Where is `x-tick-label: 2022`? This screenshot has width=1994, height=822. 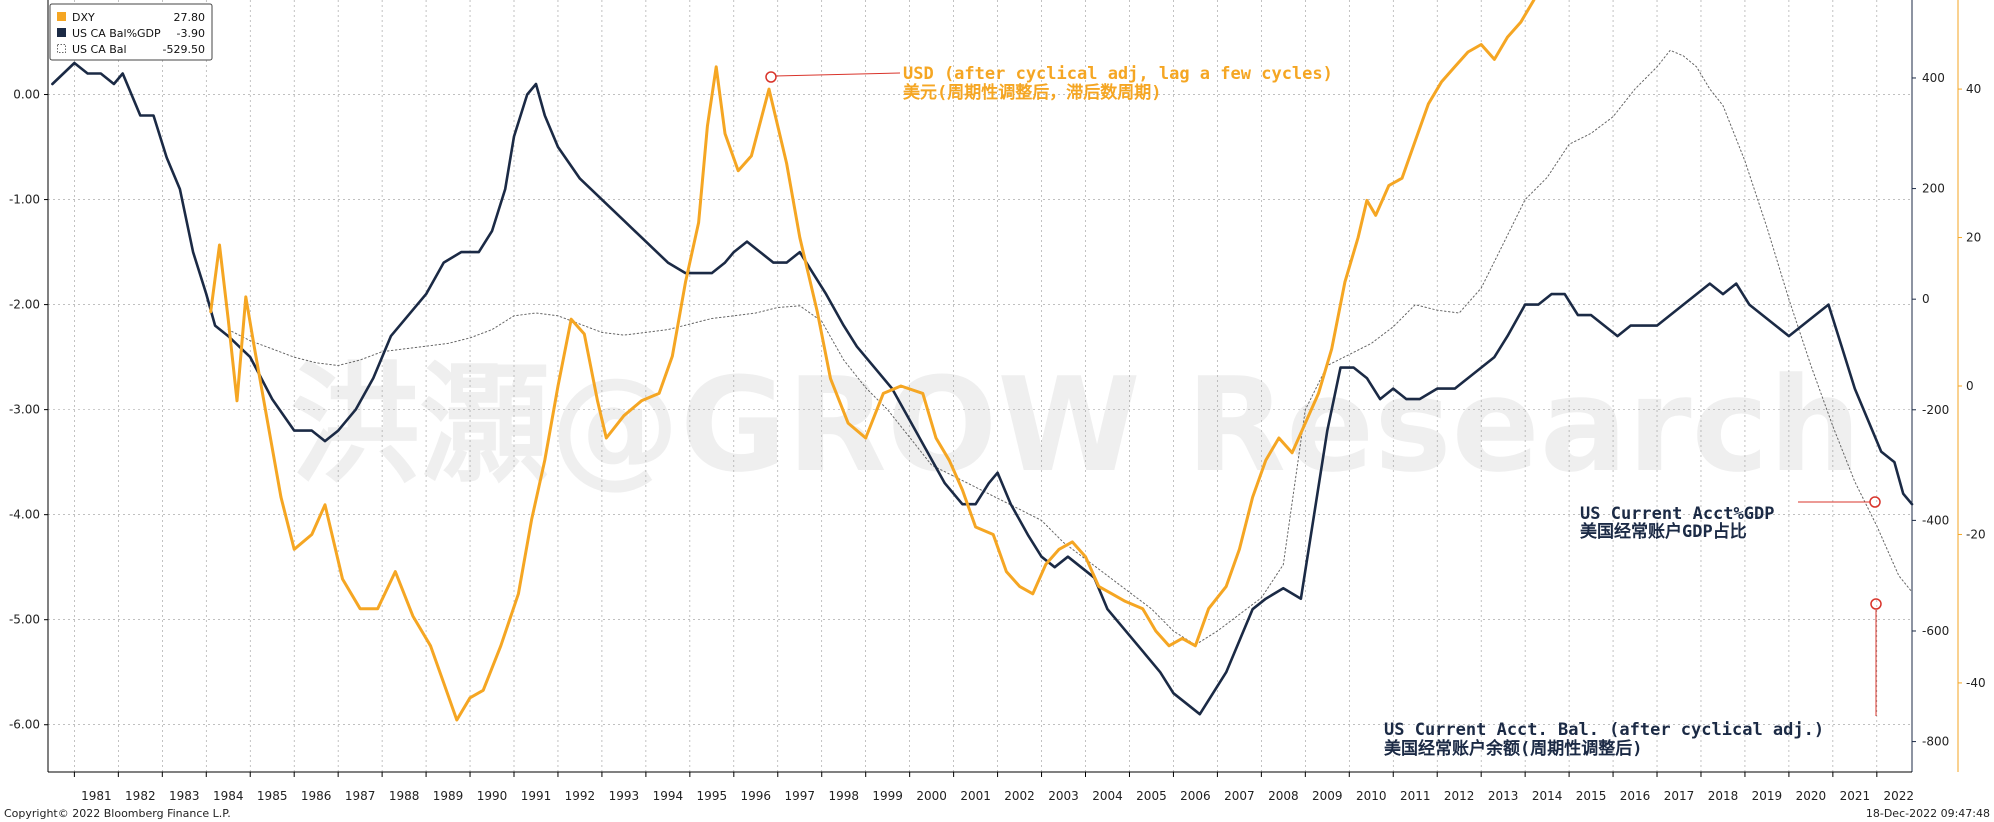
x-tick-label: 2022 is located at coordinates (1899, 796).